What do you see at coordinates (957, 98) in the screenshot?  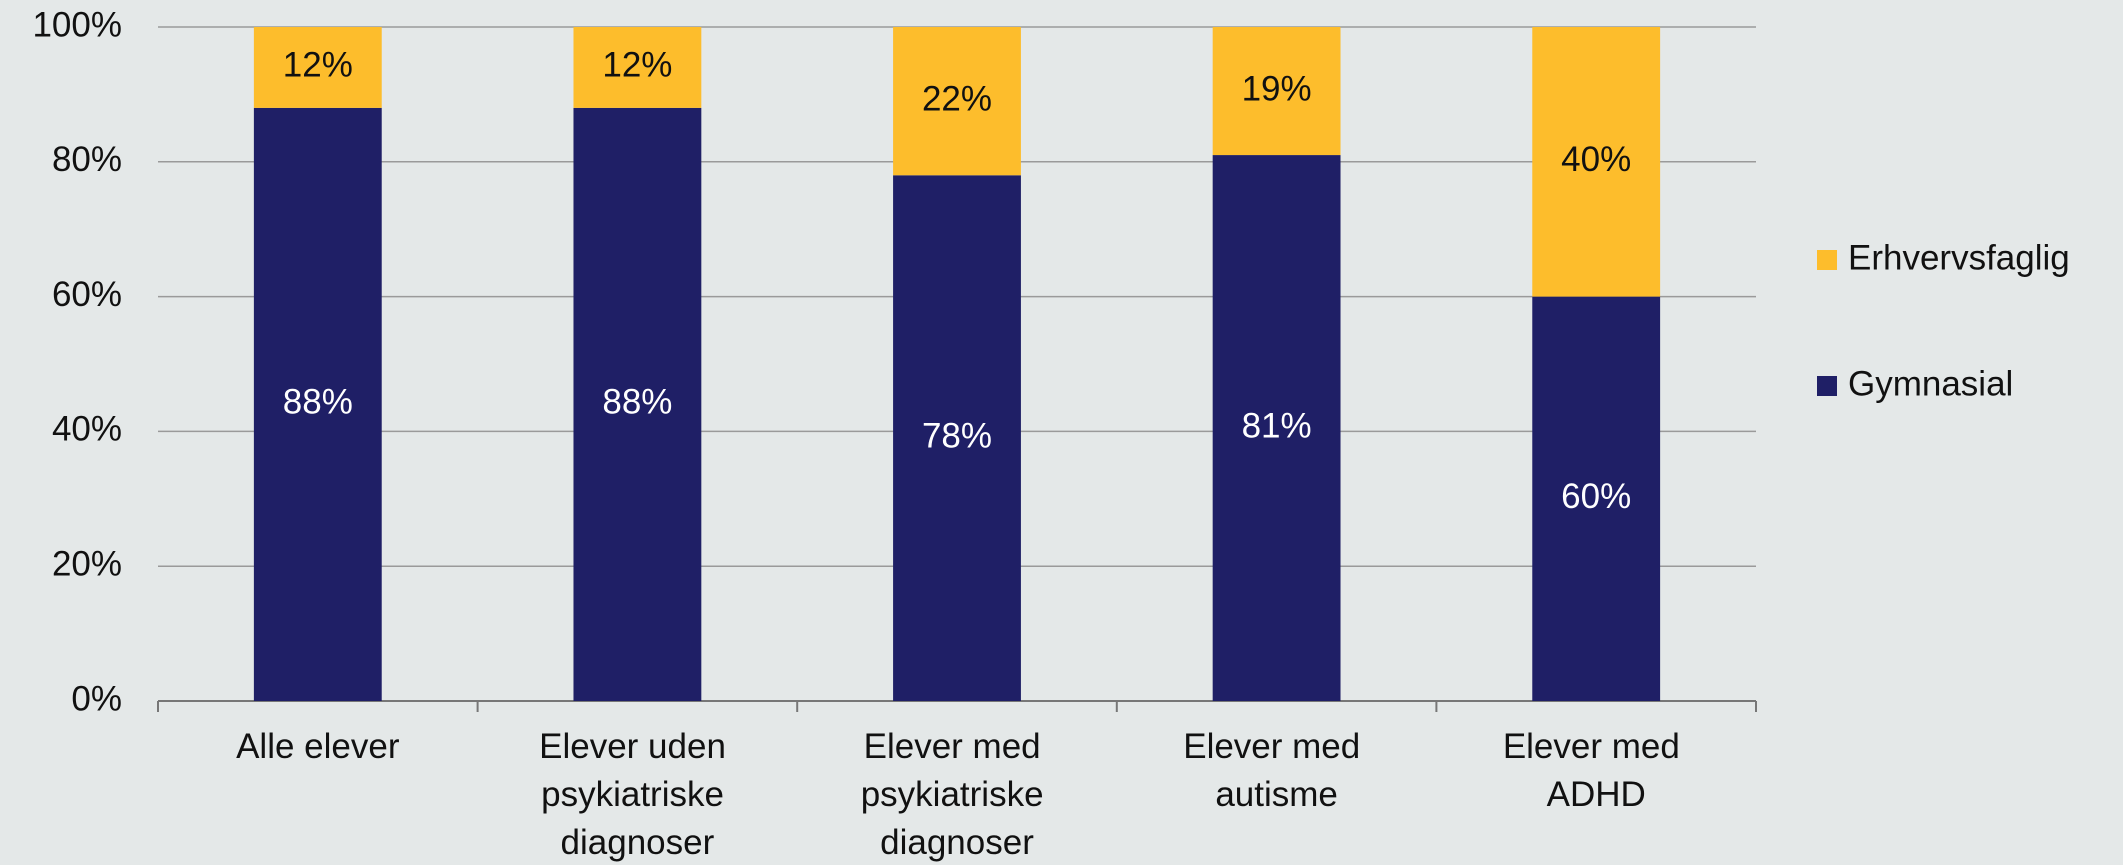 I see `data-label: 22%` at bounding box center [957, 98].